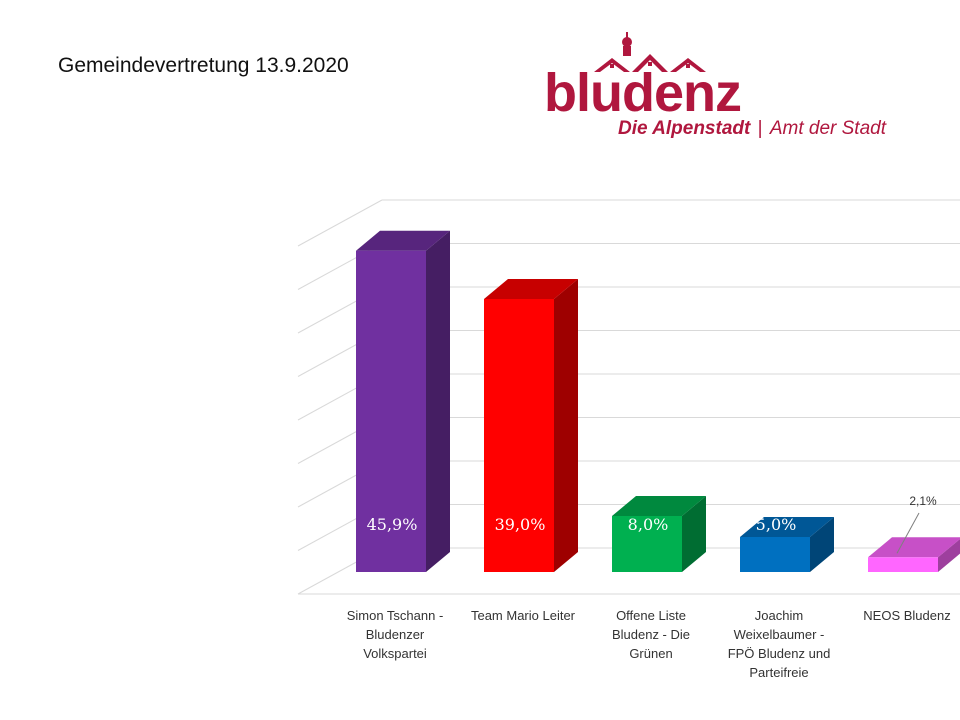 Image resolution: width=960 pixels, height=720 pixels. Describe the element at coordinates (651, 634) in the screenshot. I see `category-label: Offene Liste Bludenz - Die Grünen` at that location.